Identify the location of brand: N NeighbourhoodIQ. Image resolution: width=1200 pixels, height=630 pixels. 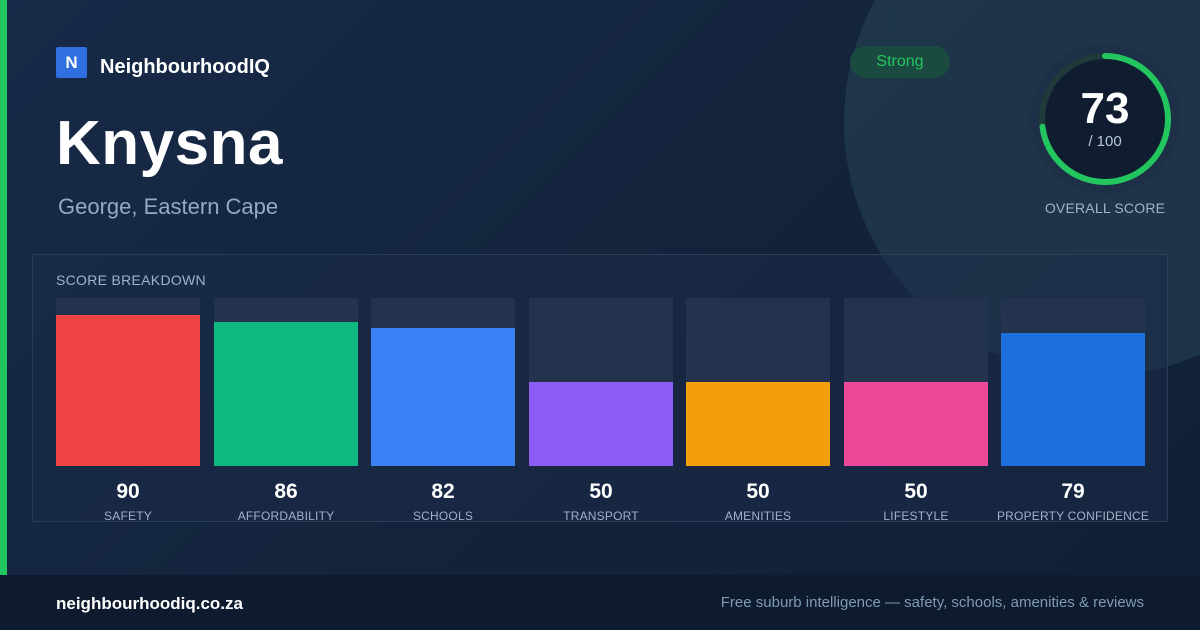
(163, 62).